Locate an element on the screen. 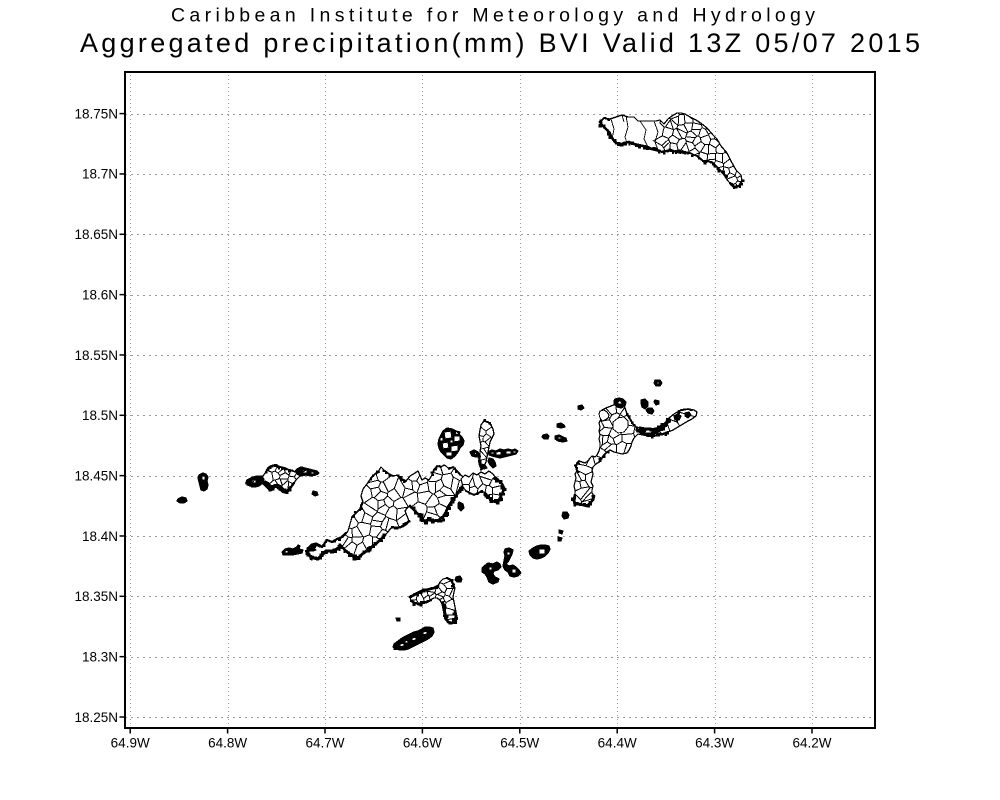 This screenshot has height=800, width=1000. svg-text: 18.35N is located at coordinates (96, 596).